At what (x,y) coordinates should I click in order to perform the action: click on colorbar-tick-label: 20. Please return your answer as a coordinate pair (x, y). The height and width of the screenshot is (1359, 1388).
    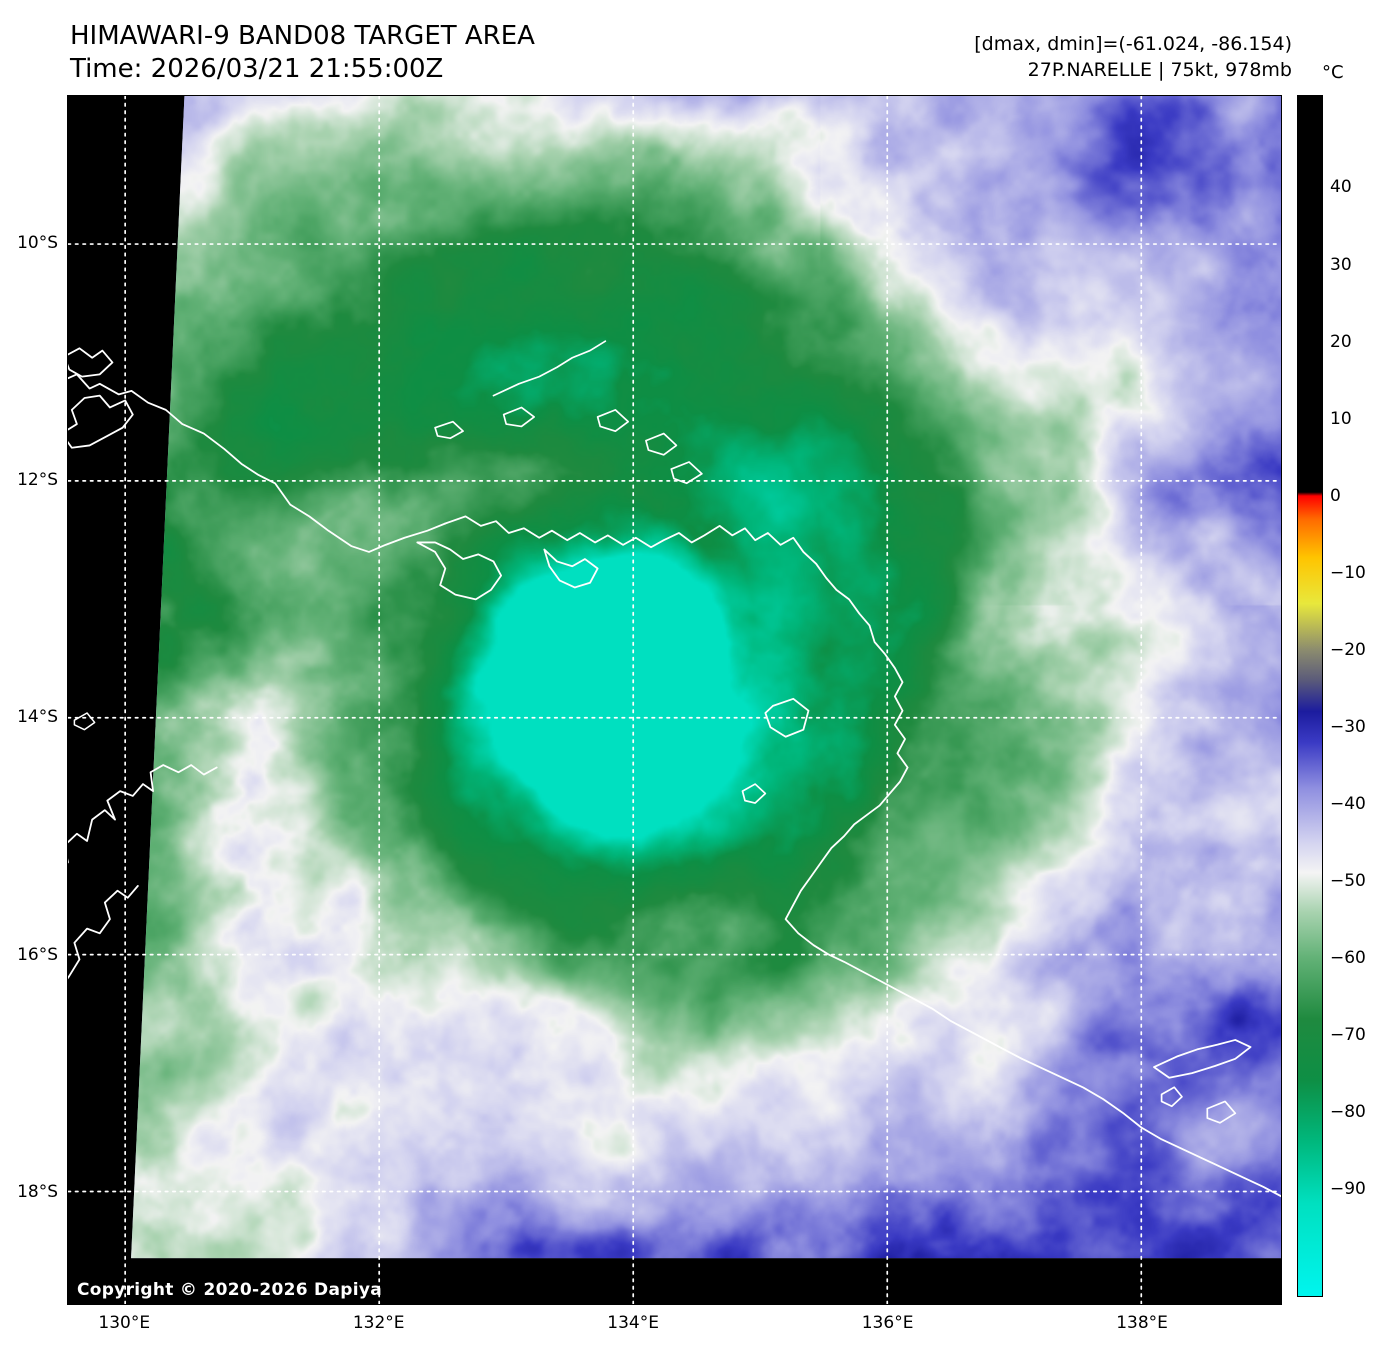
    Looking at the image, I should click on (1341, 341).